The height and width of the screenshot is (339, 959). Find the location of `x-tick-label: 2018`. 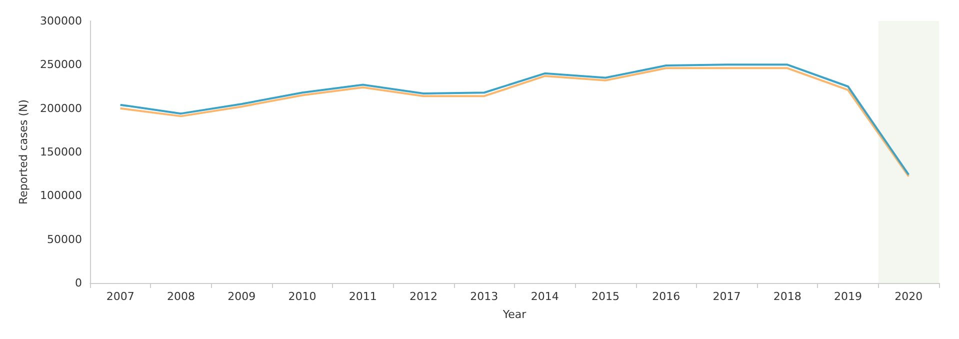

x-tick-label: 2018 is located at coordinates (787, 296).